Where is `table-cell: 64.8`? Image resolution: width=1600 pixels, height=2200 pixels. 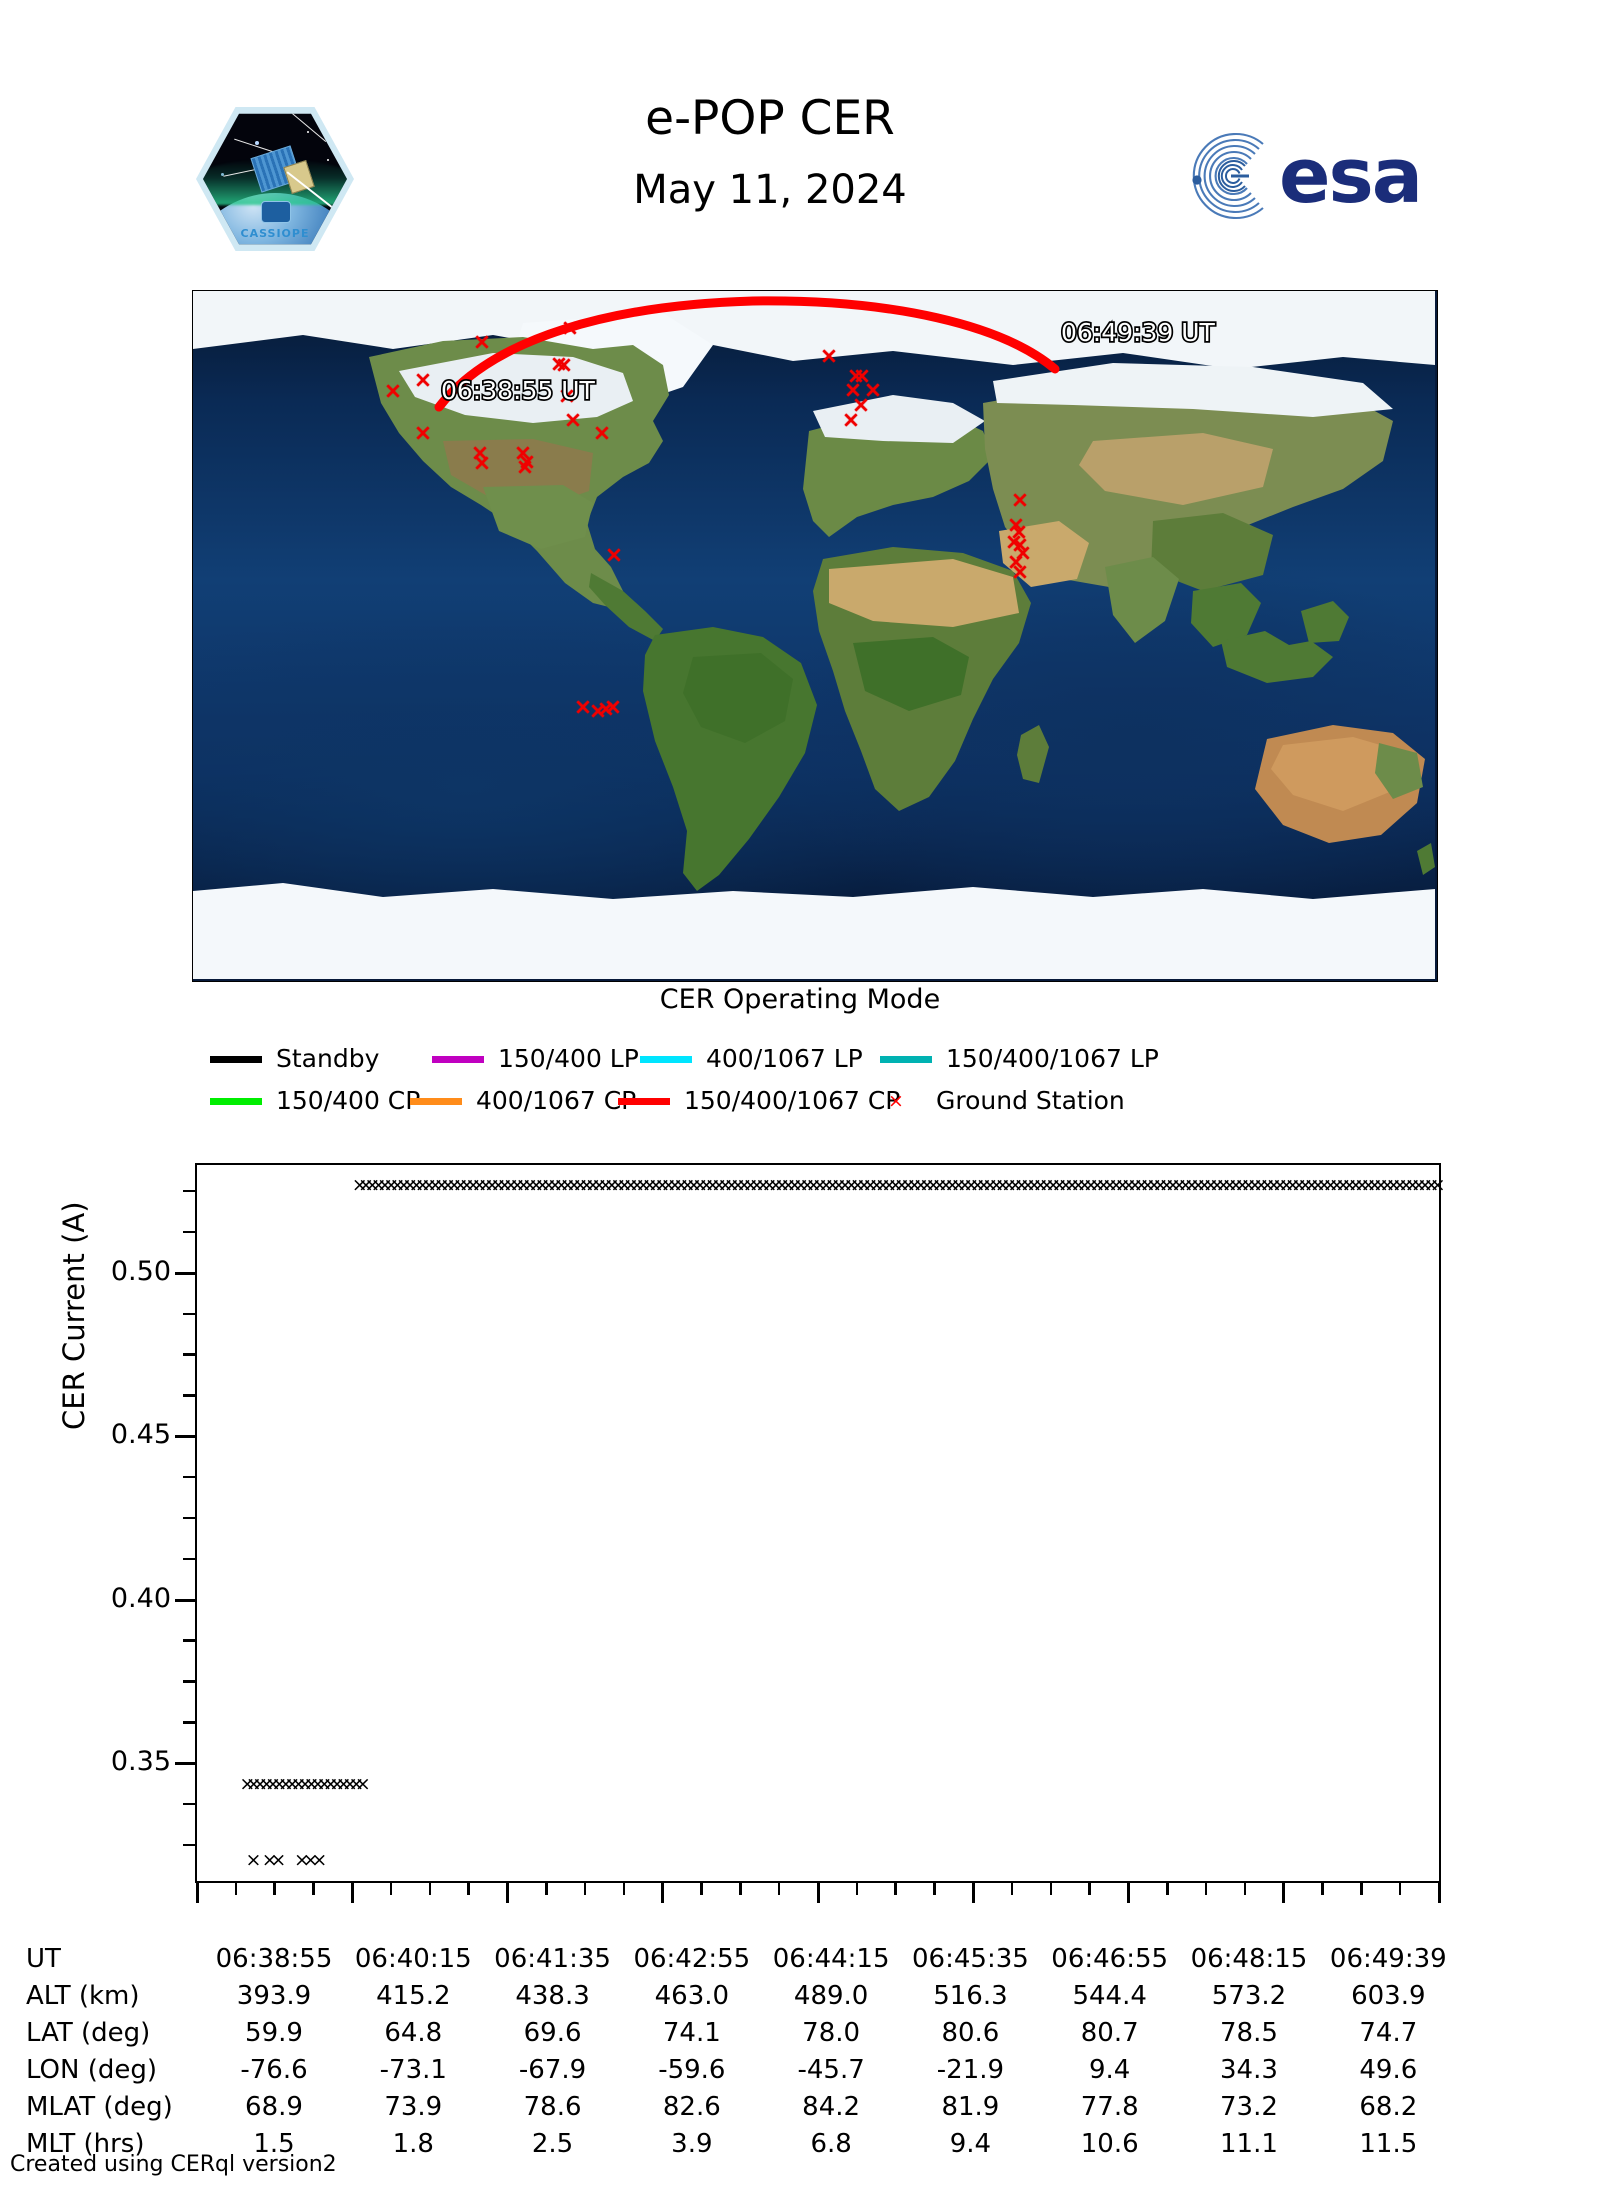 table-cell: 64.8 is located at coordinates (413, 2032).